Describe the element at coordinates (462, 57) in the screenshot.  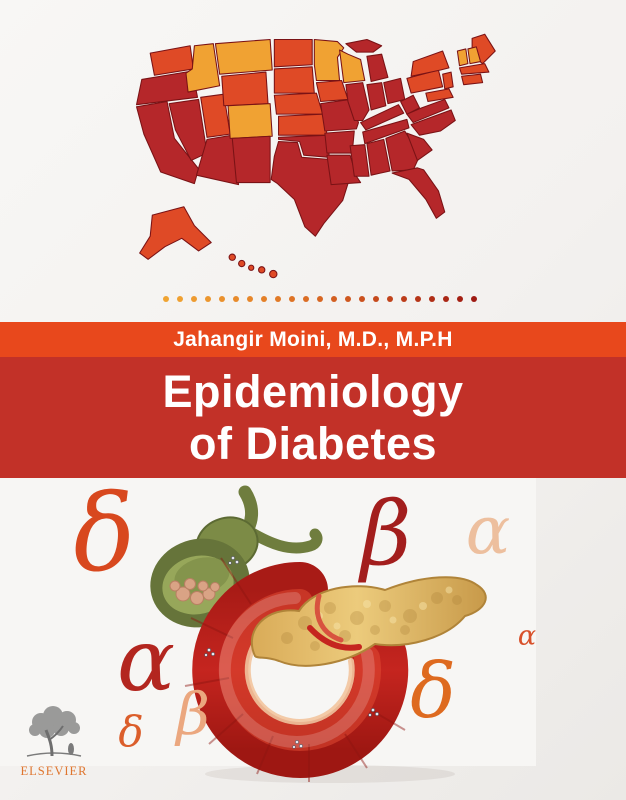
I see `state-VT` at that location.